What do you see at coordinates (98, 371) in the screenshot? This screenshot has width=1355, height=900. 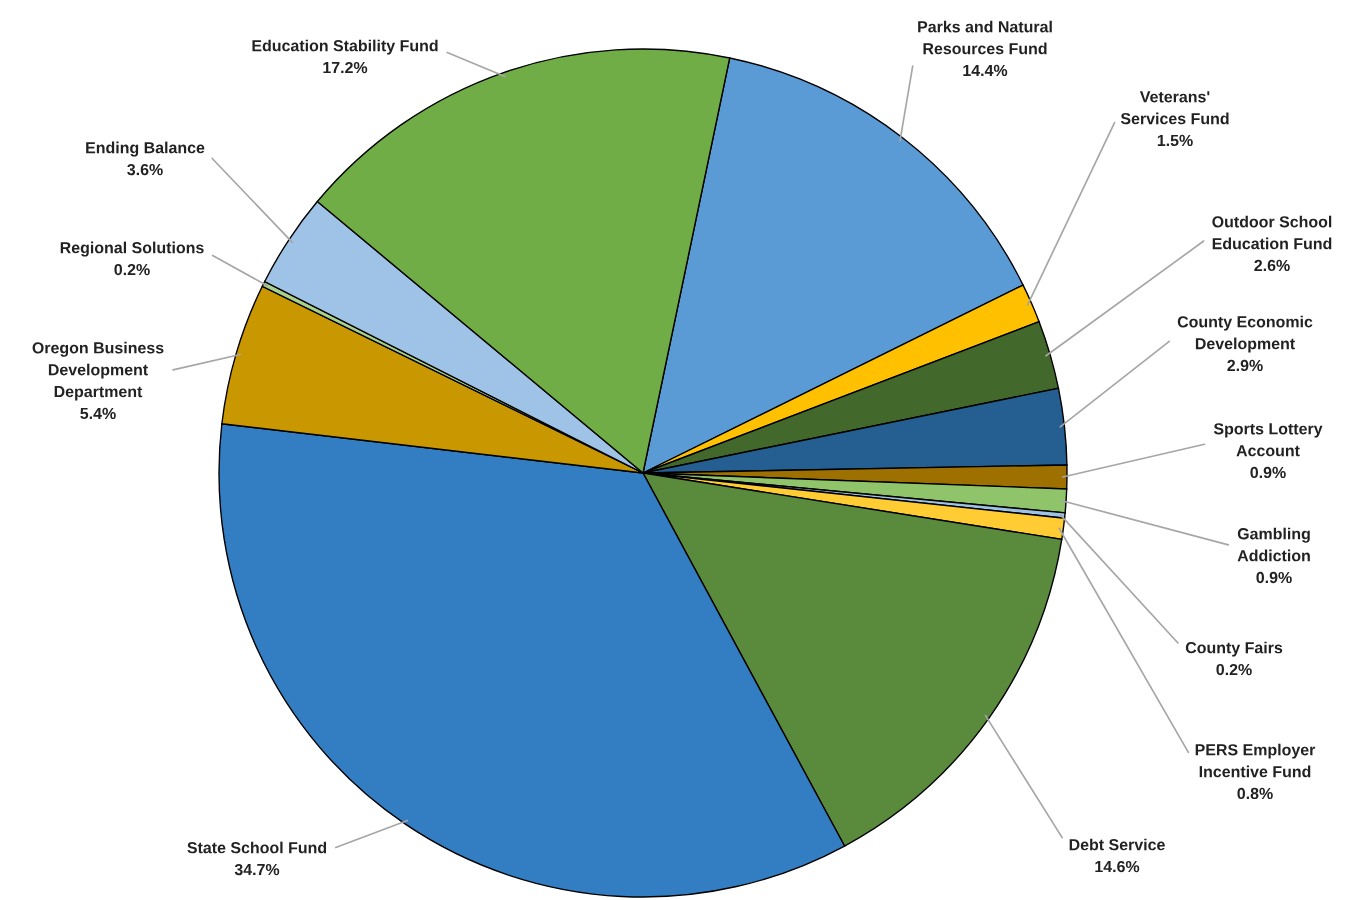 I see `slice-label: Oregon Business Development Department` at bounding box center [98, 371].